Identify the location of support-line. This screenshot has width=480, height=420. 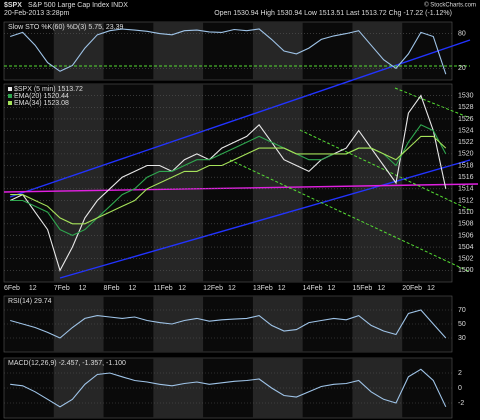
(241, 188).